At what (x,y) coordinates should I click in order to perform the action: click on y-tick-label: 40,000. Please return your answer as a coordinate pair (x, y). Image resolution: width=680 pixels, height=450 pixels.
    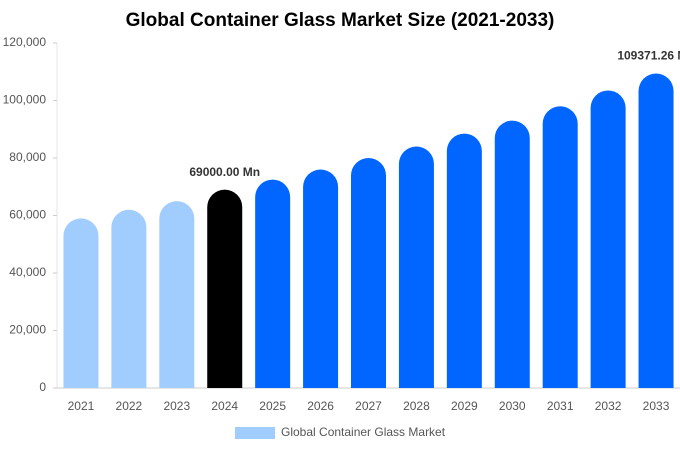
    Looking at the image, I should click on (27, 272).